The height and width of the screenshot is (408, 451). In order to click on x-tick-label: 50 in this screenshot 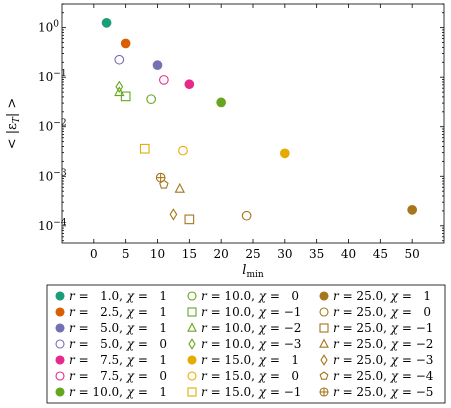, I will do `click(412, 254)`.